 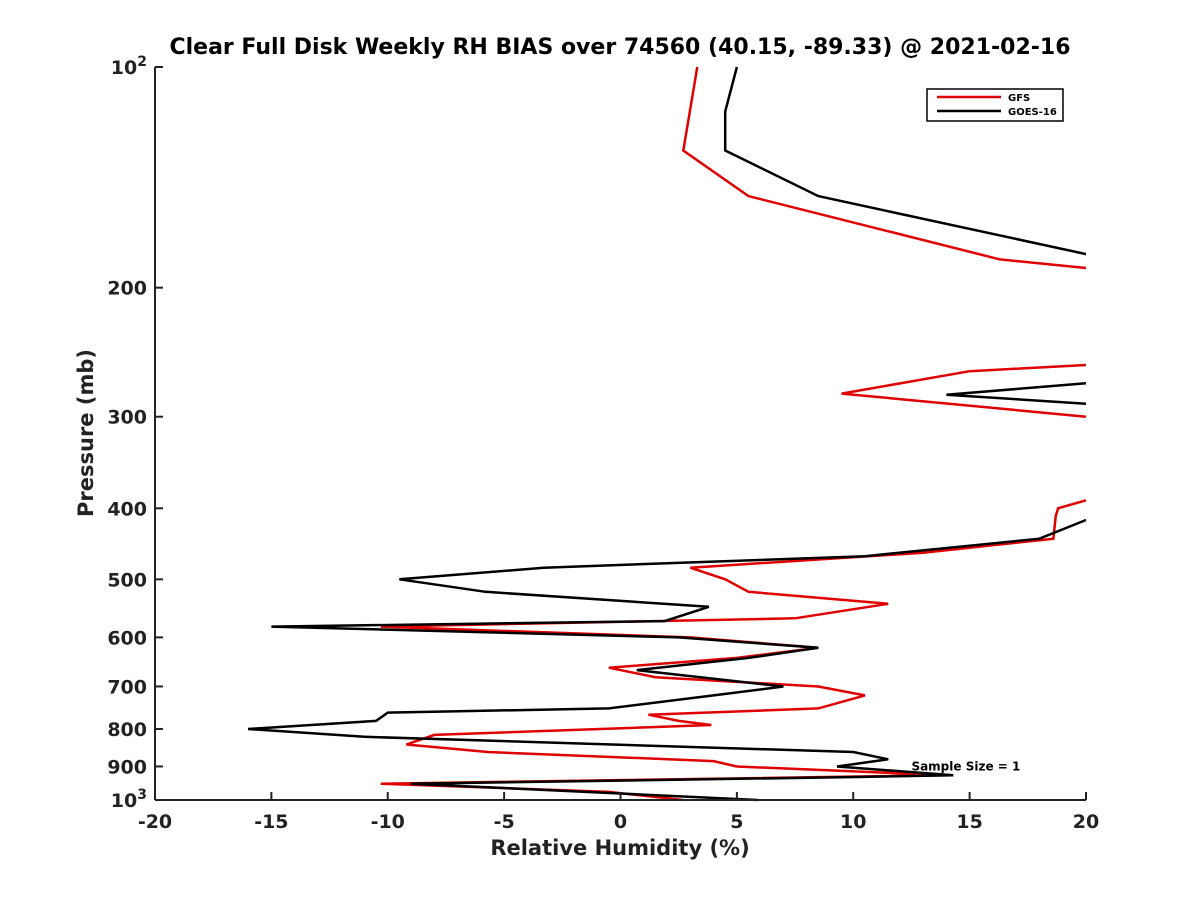 I want to click on y-tick-label: 300, so click(x=127, y=418).